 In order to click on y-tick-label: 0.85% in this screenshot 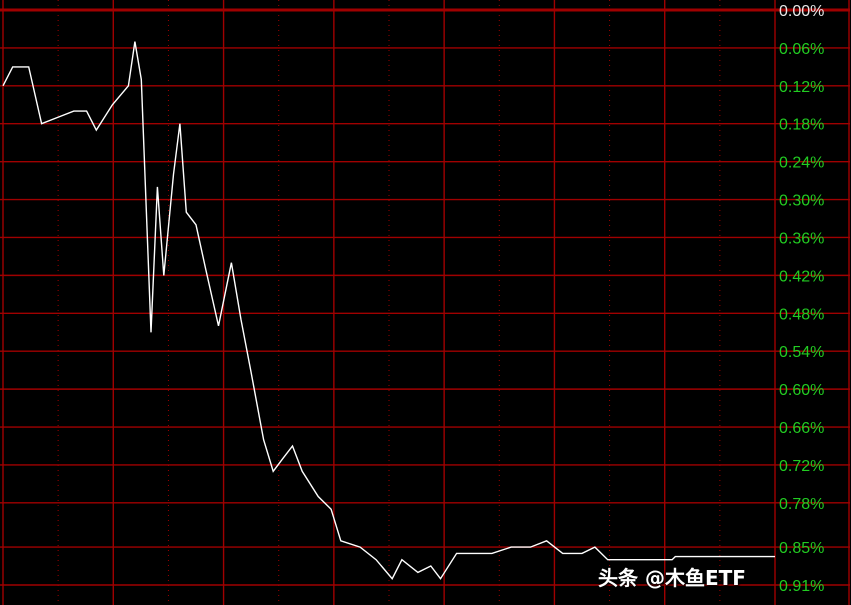, I will do `click(801, 548)`.